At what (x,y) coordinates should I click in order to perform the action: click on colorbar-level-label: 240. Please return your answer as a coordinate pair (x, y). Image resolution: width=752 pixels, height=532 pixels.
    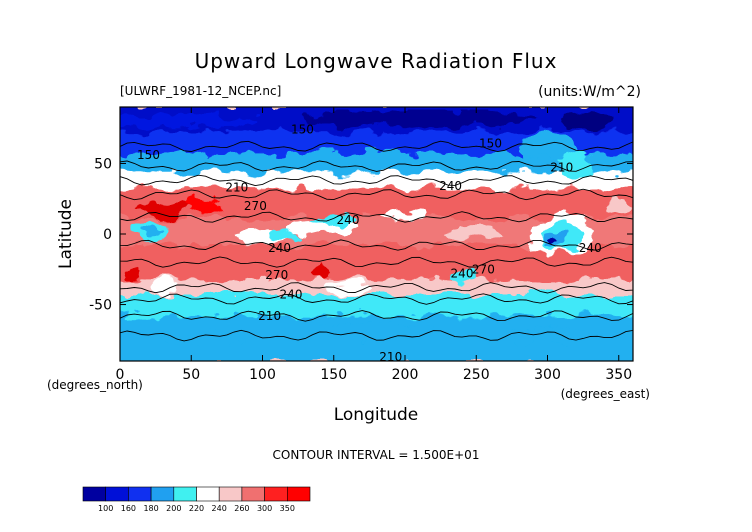
    Looking at the image, I should click on (219, 508).